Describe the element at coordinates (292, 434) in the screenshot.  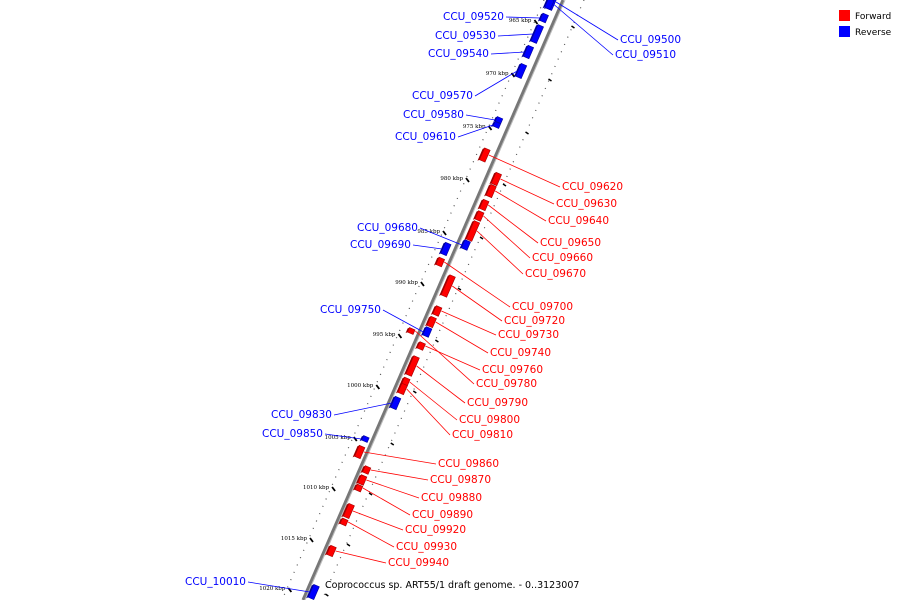
I see `gene-label: CCU_09850` at that location.